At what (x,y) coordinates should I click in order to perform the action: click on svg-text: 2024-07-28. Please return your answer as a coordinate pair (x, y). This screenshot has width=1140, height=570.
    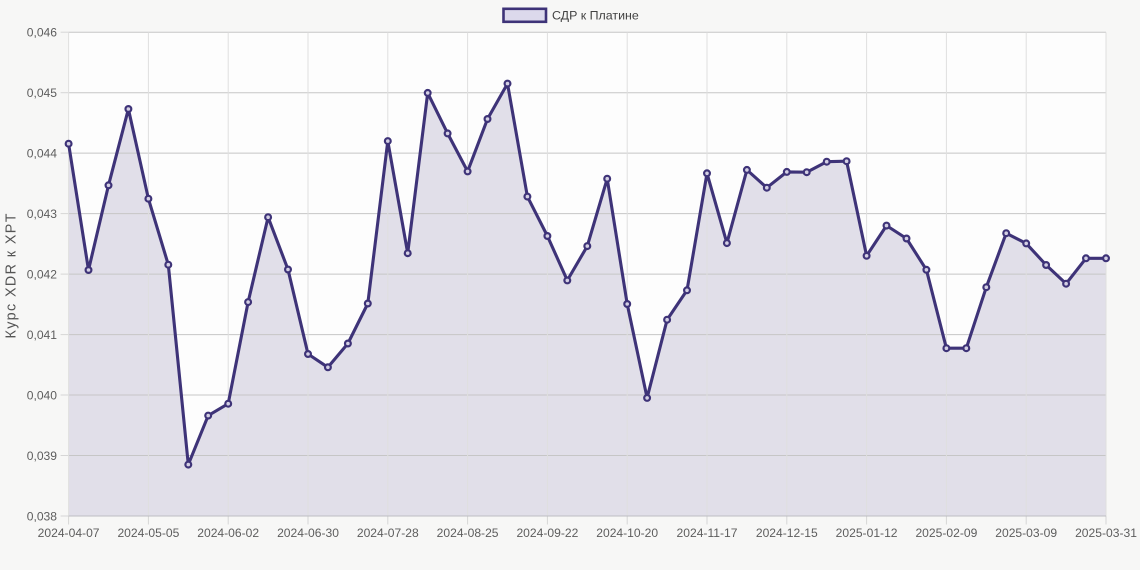
    Looking at the image, I should click on (388, 533).